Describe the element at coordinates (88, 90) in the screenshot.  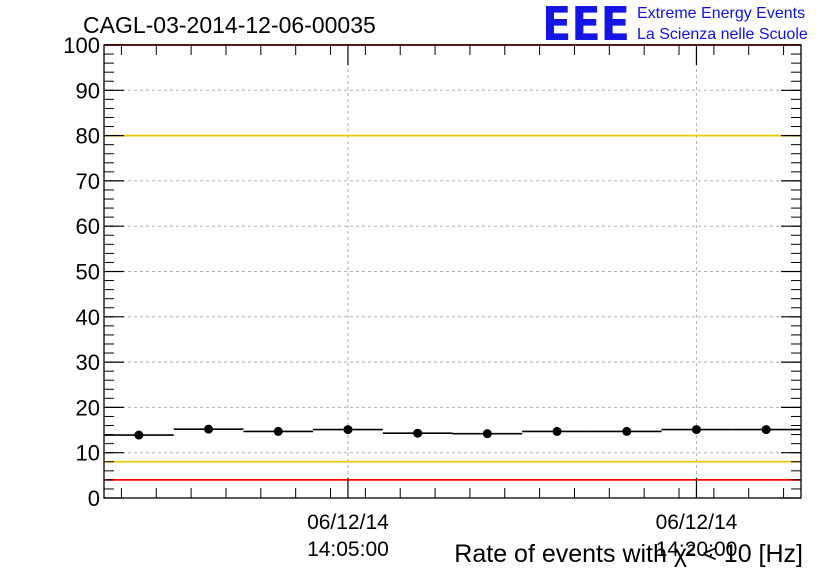
I see `y-tick-label: 90` at that location.